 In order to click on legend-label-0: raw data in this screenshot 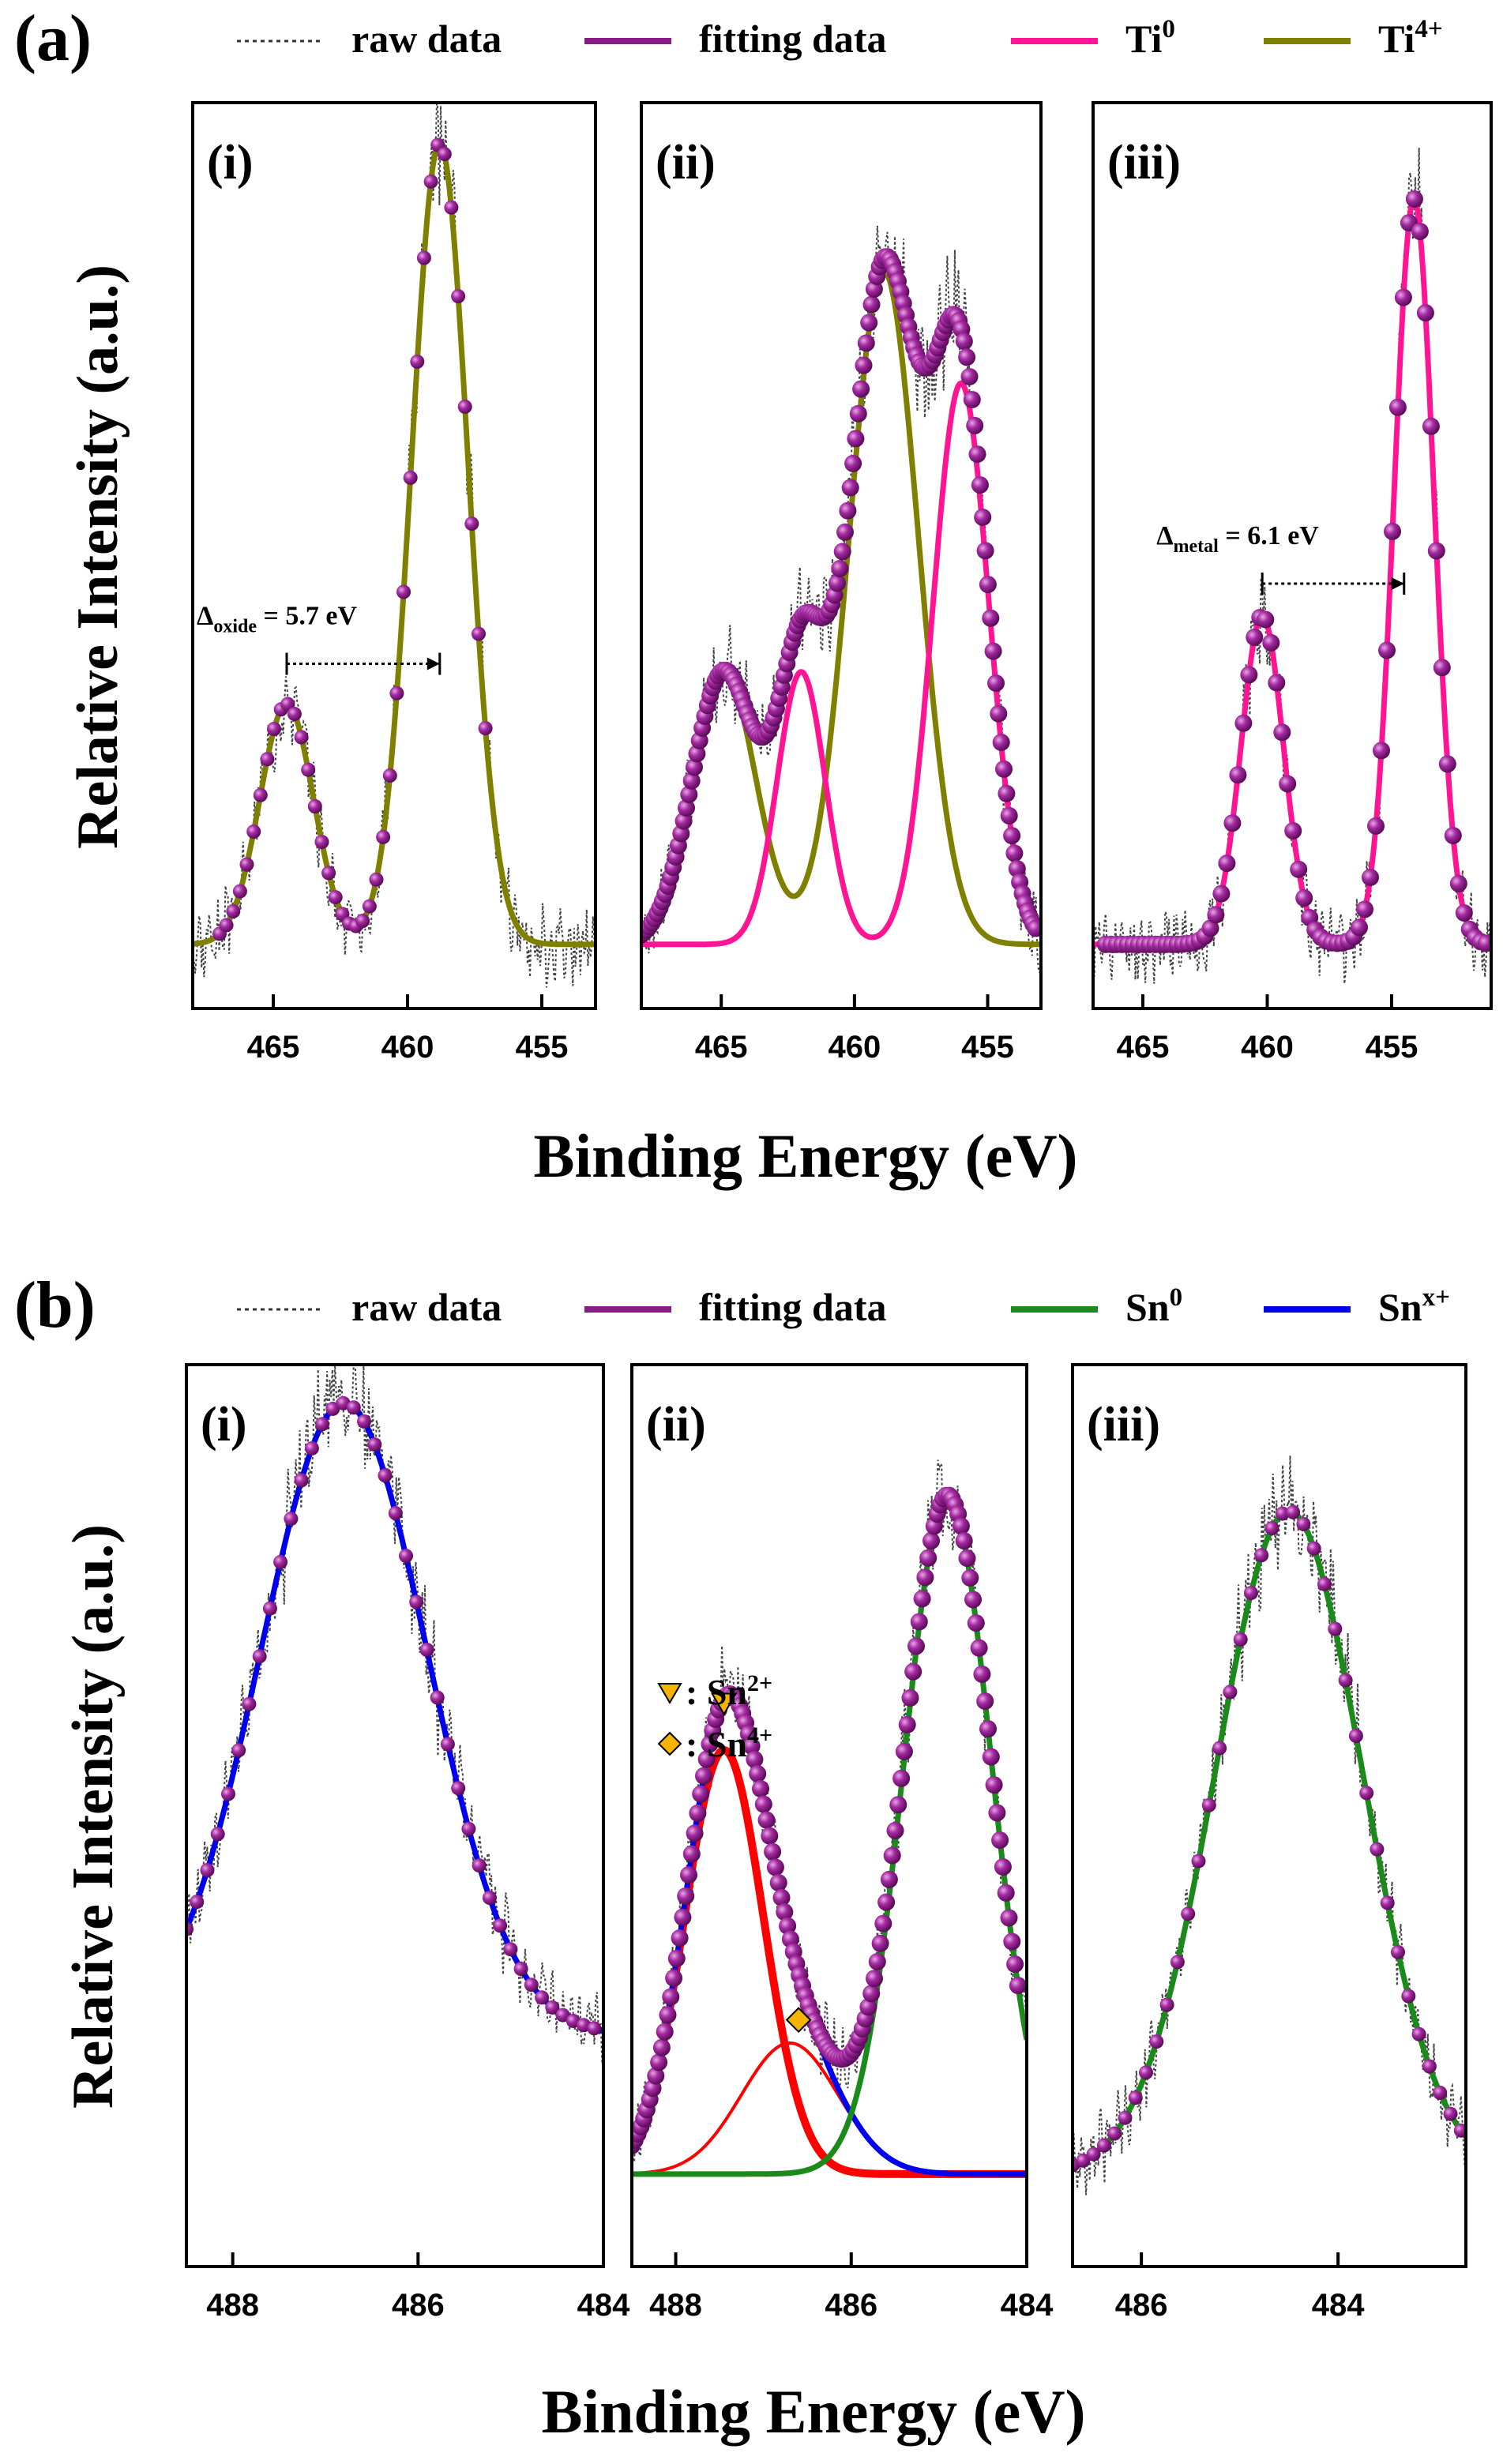, I will do `click(426, 1307)`.